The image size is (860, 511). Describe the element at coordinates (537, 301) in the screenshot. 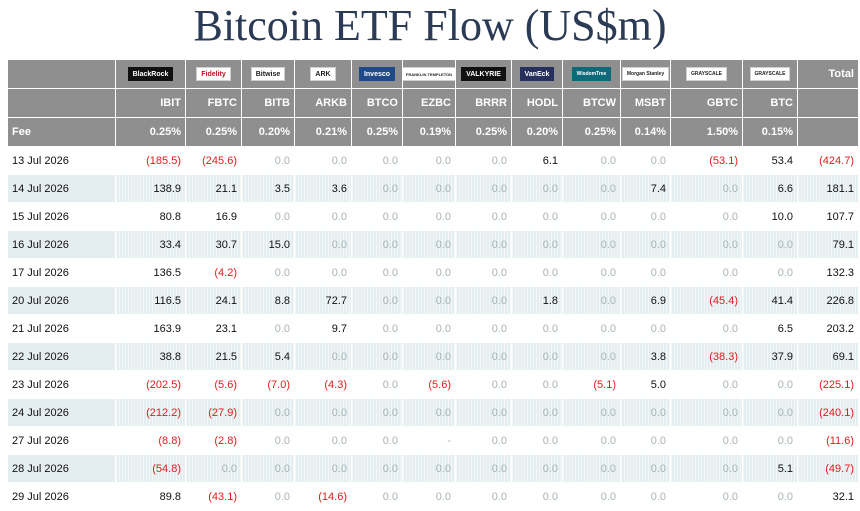

I see `flow-cell: 1.8` at that location.